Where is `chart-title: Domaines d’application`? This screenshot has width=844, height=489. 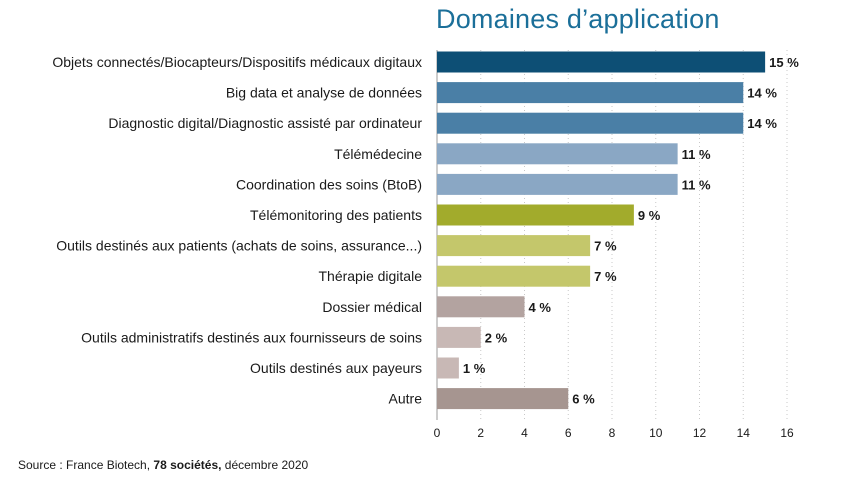 chart-title: Domaines d’application is located at coordinates (578, 19).